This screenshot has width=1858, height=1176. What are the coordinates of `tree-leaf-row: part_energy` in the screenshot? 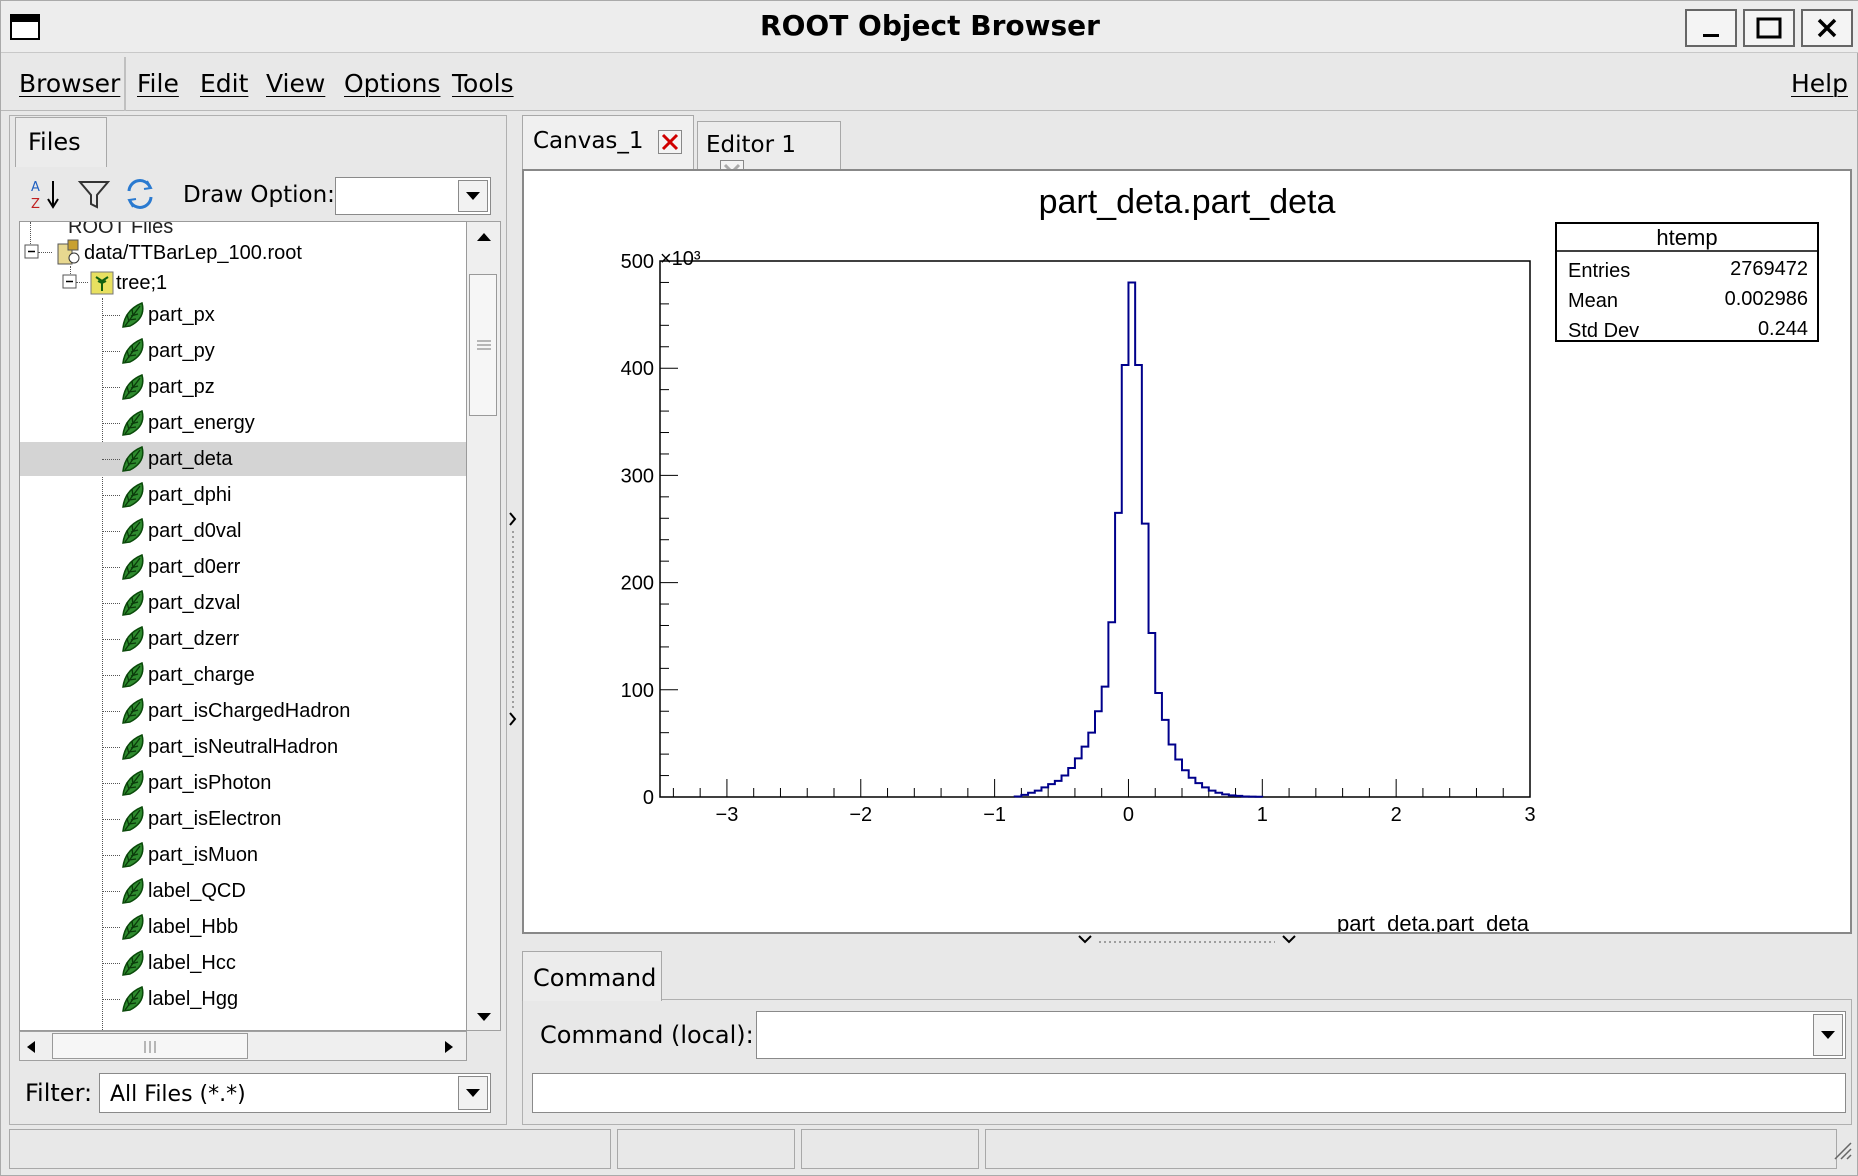 It's located at (243, 423).